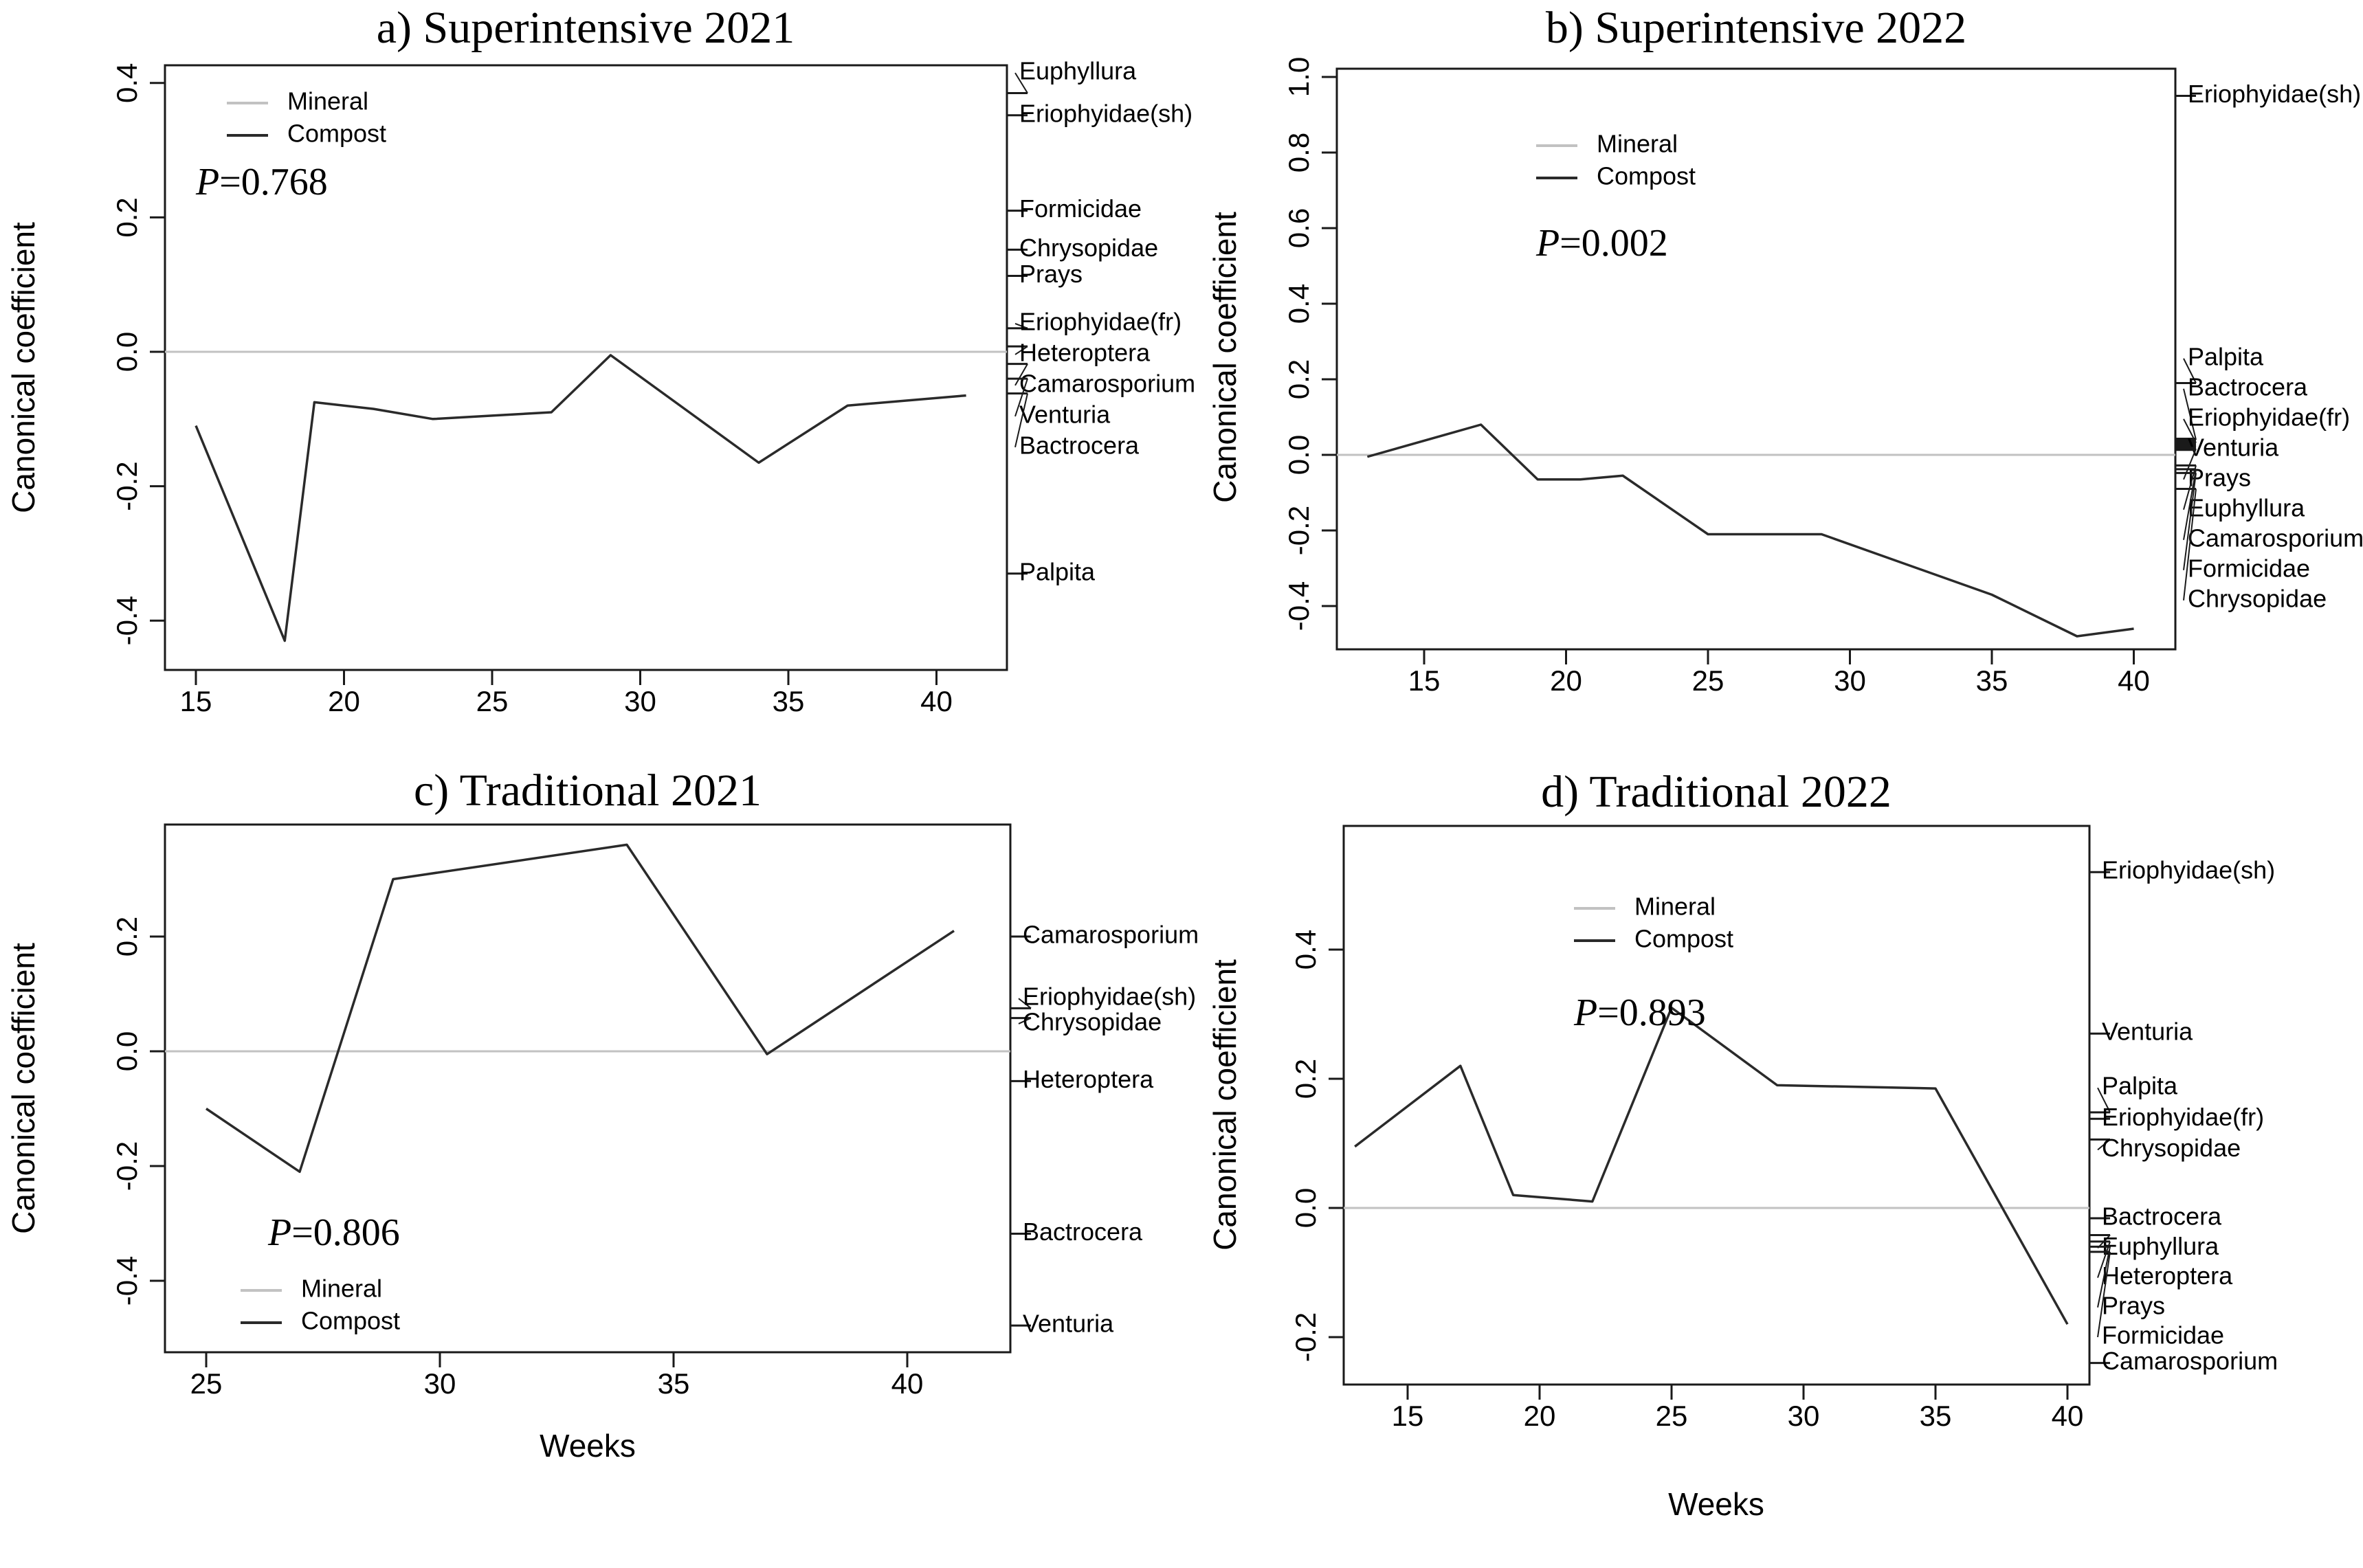 The height and width of the screenshot is (1568, 2363). I want to click on species-label: Euphyllura, so click(1078, 71).